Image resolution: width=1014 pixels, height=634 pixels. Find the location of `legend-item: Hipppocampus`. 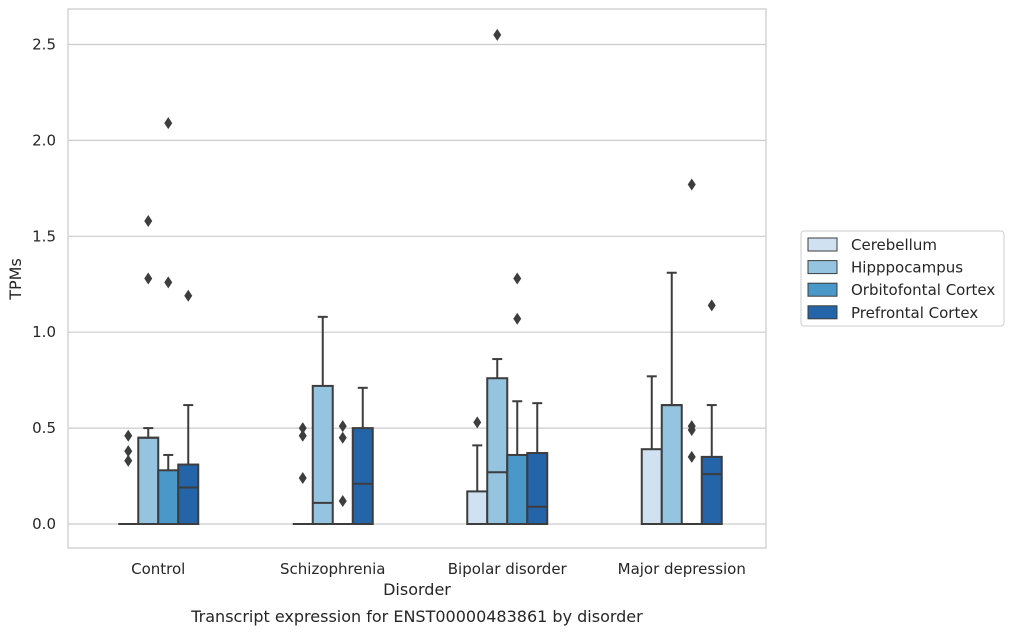

legend-item: Hipppocampus is located at coordinates (885, 268).